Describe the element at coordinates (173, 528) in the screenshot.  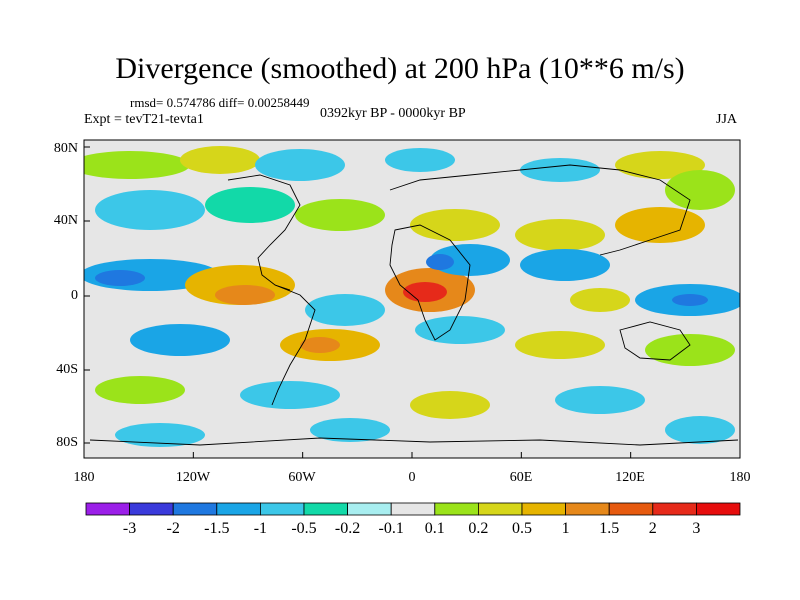
I see `colorbar-label: -2` at that location.